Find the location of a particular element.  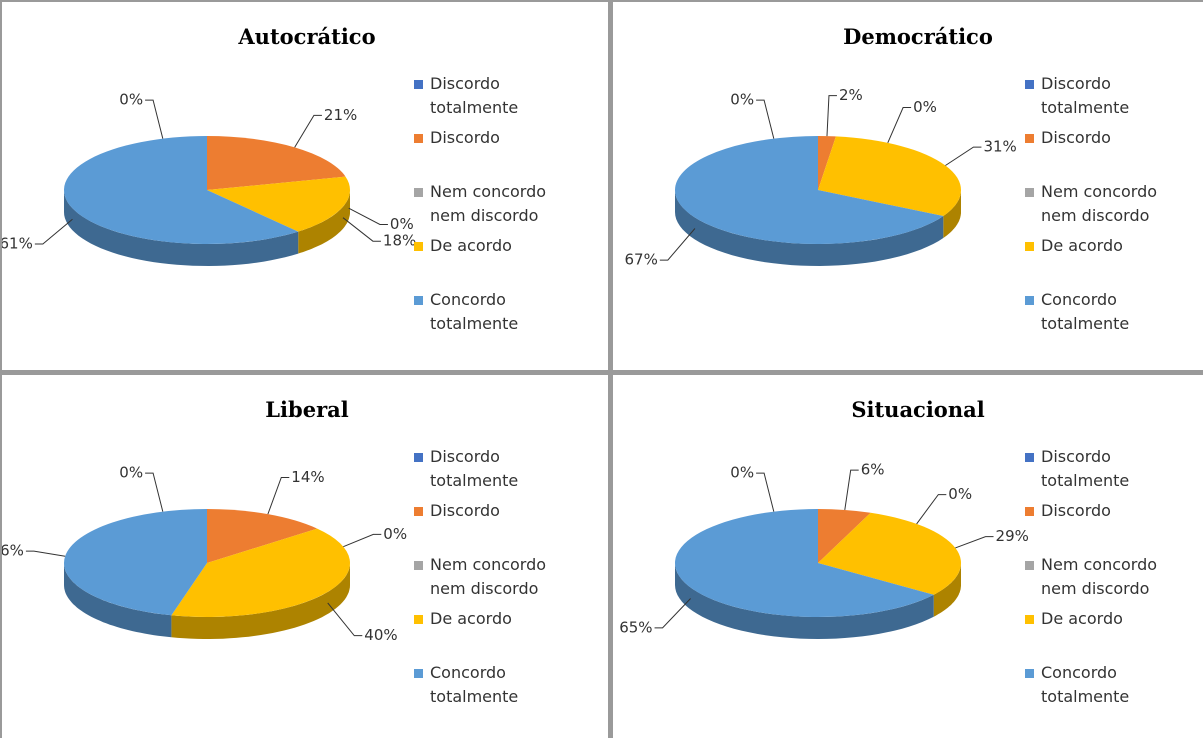

chart: Situacional 0% 6% 0% 29% 65% is located at coordinates (824, 518).